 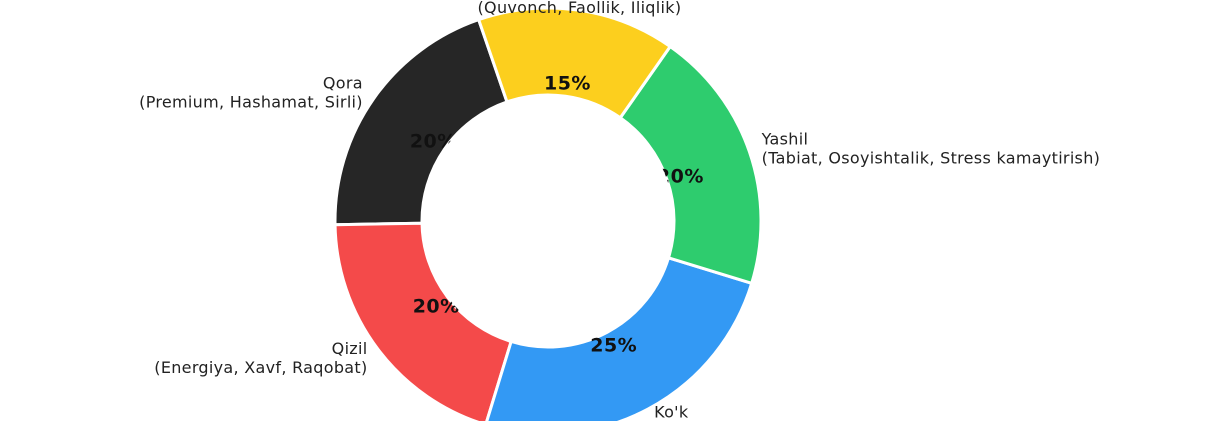 What do you see at coordinates (343, 82) in the screenshot?
I see `slice-name-qora: Qora` at bounding box center [343, 82].